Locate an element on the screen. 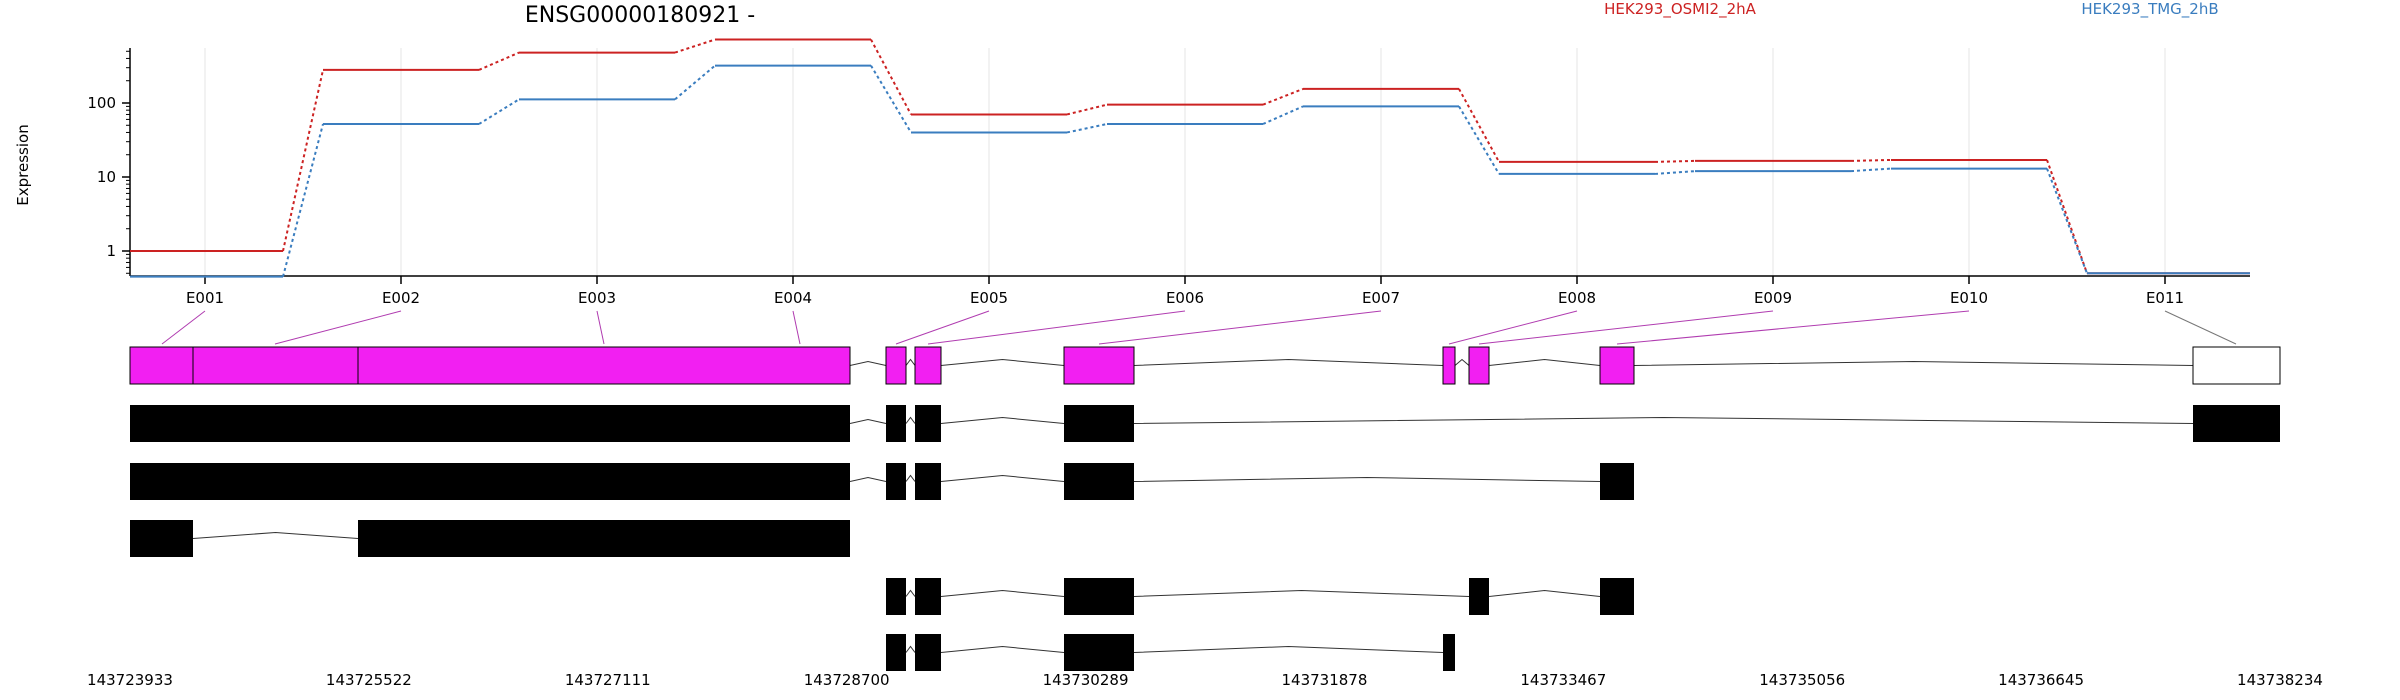  exon-tick-label: E005 is located at coordinates (989, 298).